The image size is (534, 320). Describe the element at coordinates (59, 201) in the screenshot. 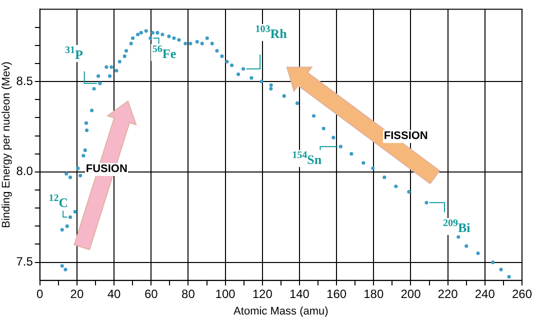

I see `annotation: $^{12}$C` at that location.